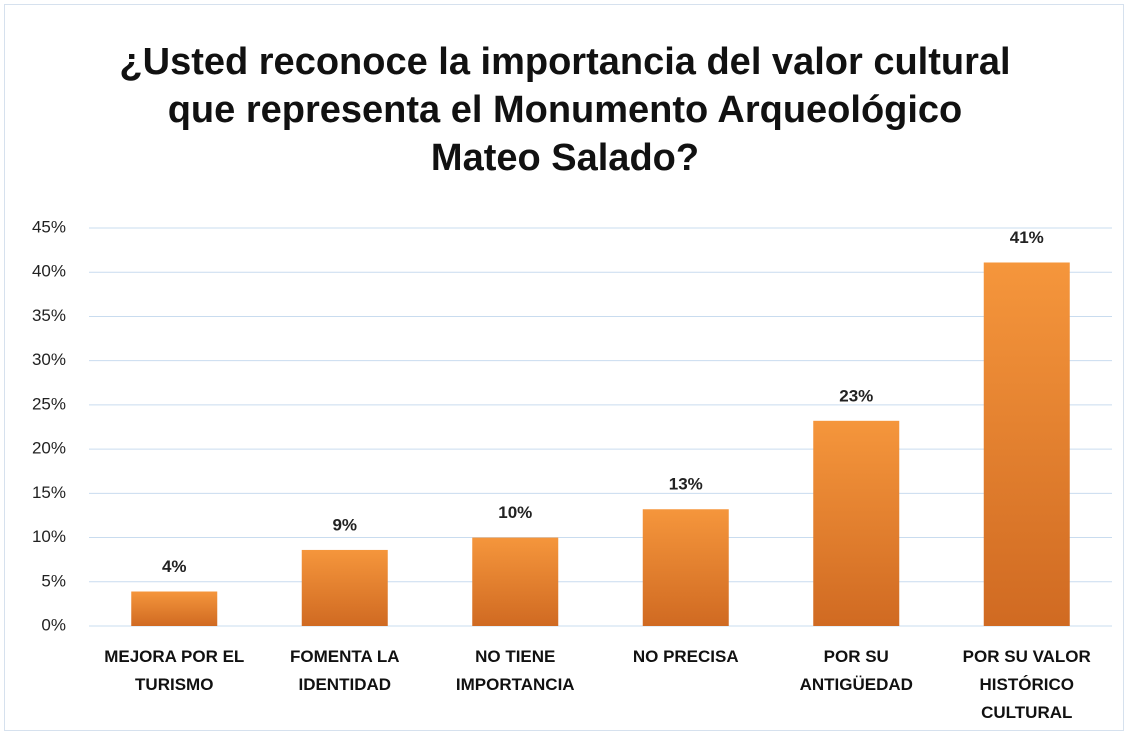  I want to click on data-label: 23%, so click(856, 395).